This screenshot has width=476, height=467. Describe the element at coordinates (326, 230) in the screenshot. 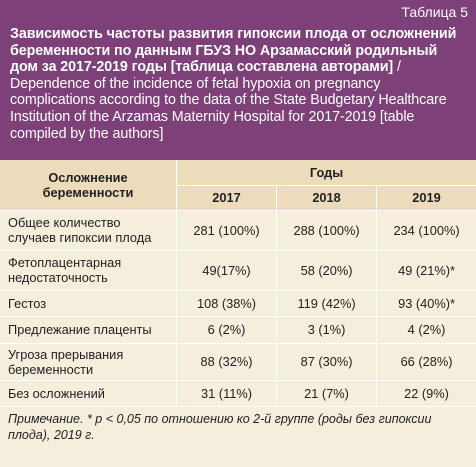

I see `cell: 288 (100%)` at that location.